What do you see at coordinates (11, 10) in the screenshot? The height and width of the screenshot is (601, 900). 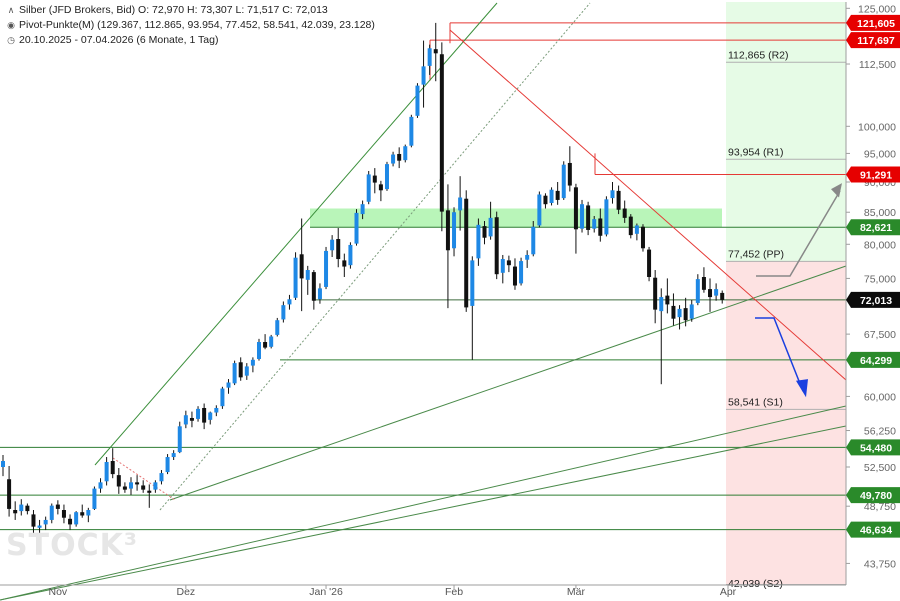 I see `chevron-up-icon: ∧` at bounding box center [11, 10].